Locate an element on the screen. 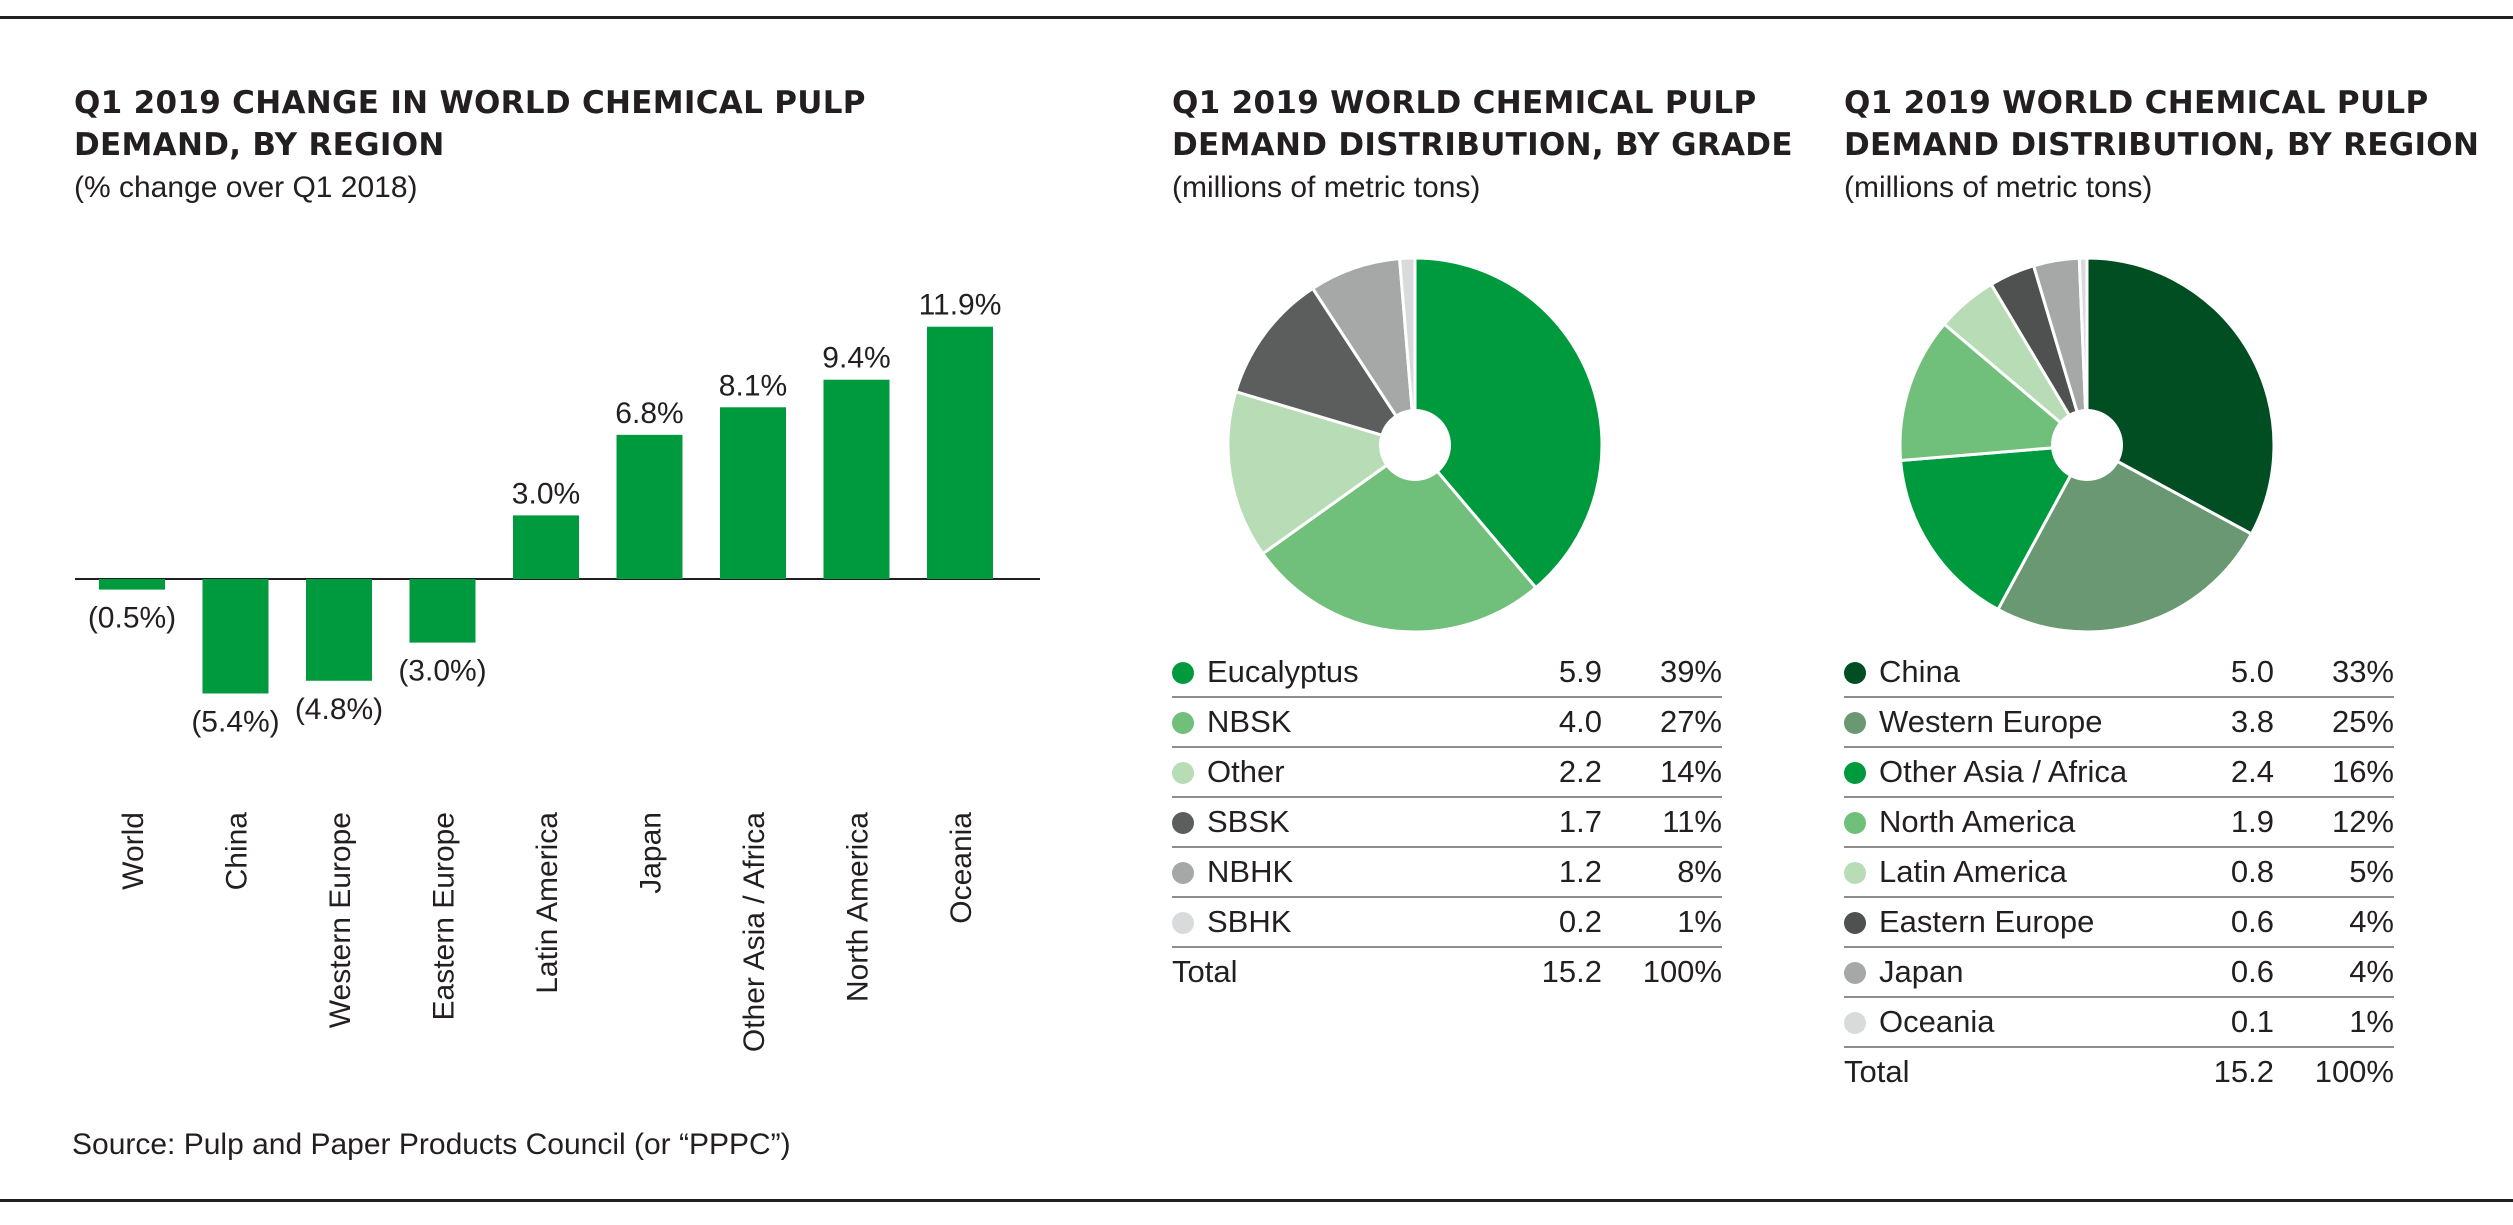  bar-category-label: North America is located at coordinates (858, 907).